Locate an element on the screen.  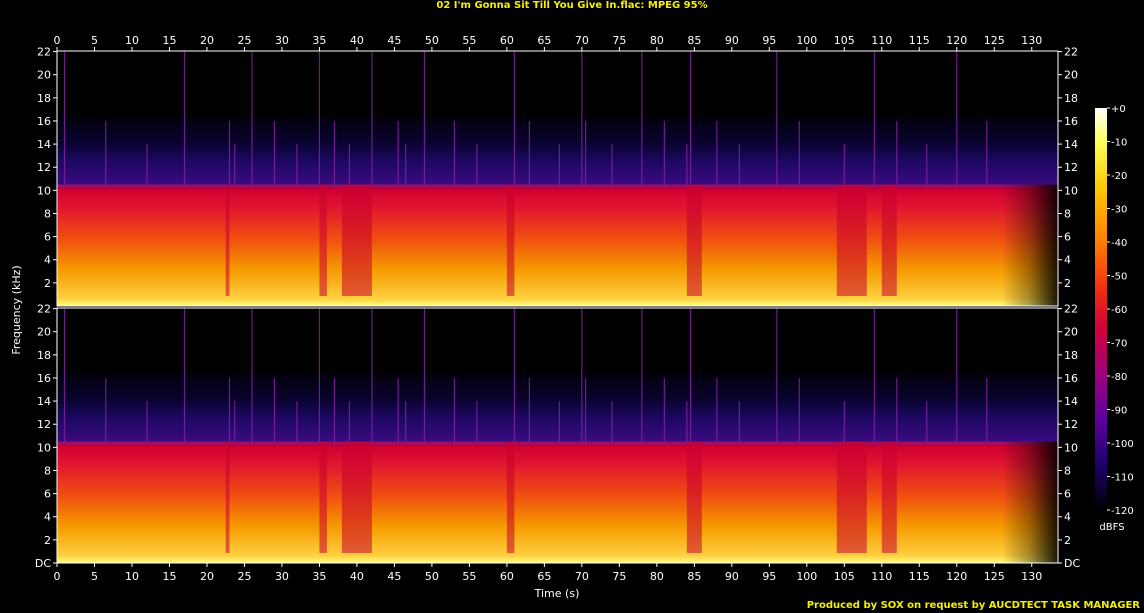
x-tick-label-top: 70 is located at coordinates (582, 40).